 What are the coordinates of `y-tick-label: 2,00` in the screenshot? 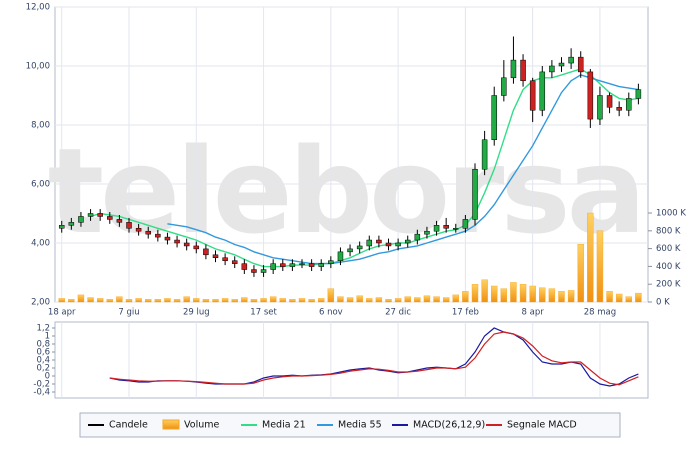 It's located at (40, 303).